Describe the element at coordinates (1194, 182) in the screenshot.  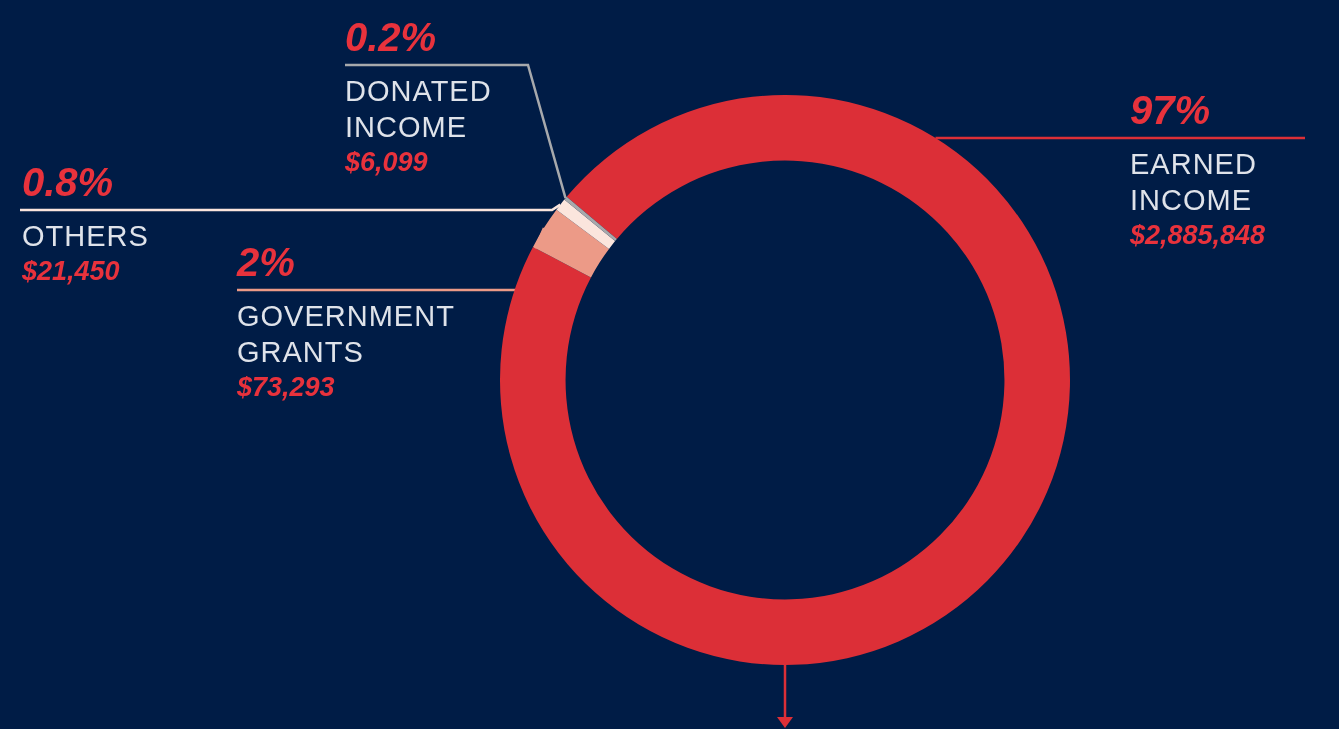
I see `slice-label: EARNED INCOME` at that location.